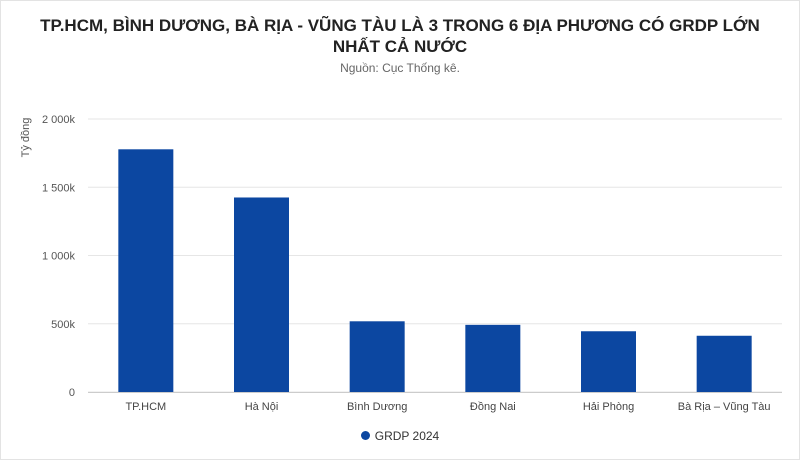  What do you see at coordinates (608, 407) in the screenshot?
I see `x-tick-label: Hải Phòng` at bounding box center [608, 407].